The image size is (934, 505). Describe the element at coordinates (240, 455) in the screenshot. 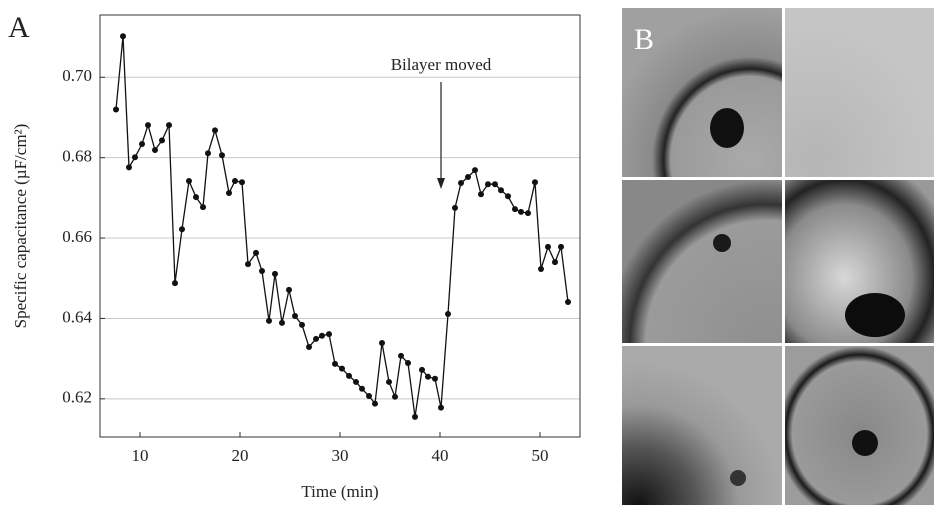

I see `x-tick-label: 20` at that location.